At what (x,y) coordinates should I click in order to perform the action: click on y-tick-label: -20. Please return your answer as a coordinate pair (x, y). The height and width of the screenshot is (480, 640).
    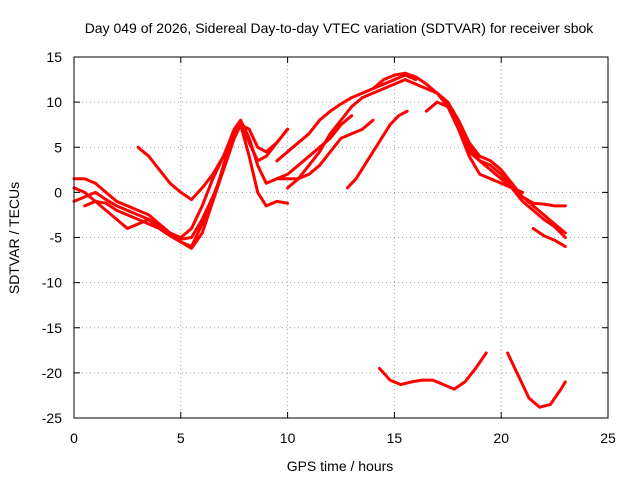
    Looking at the image, I should click on (52, 373).